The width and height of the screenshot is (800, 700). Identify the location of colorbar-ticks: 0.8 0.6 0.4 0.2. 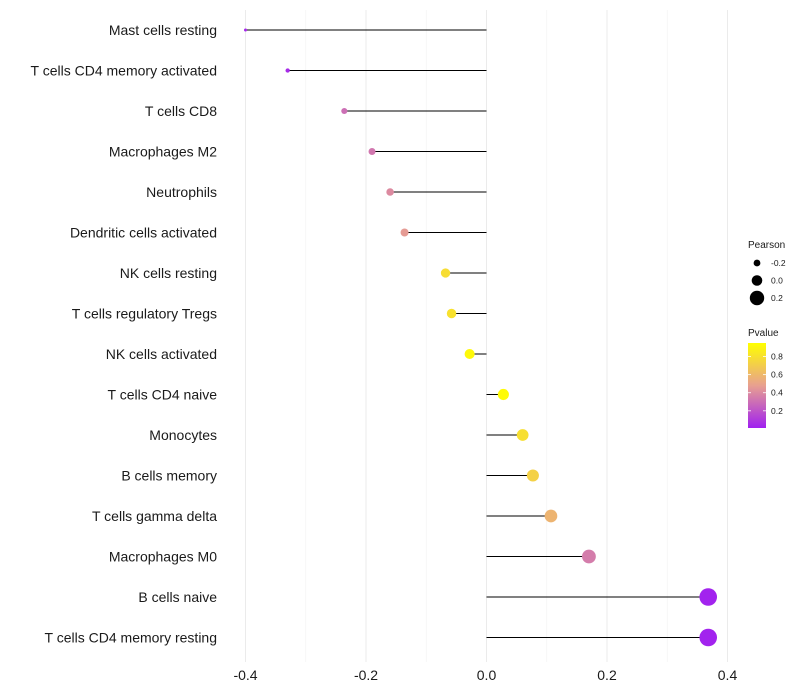
(765, 384).